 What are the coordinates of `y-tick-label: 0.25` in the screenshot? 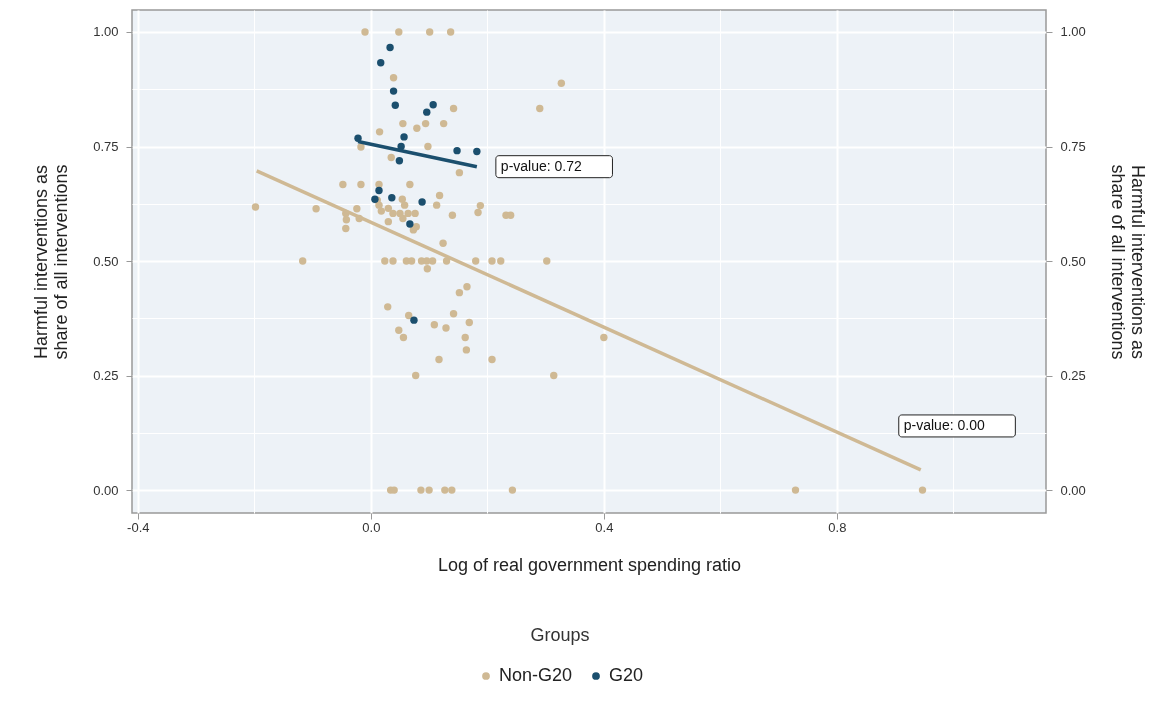 It's located at (106, 376).